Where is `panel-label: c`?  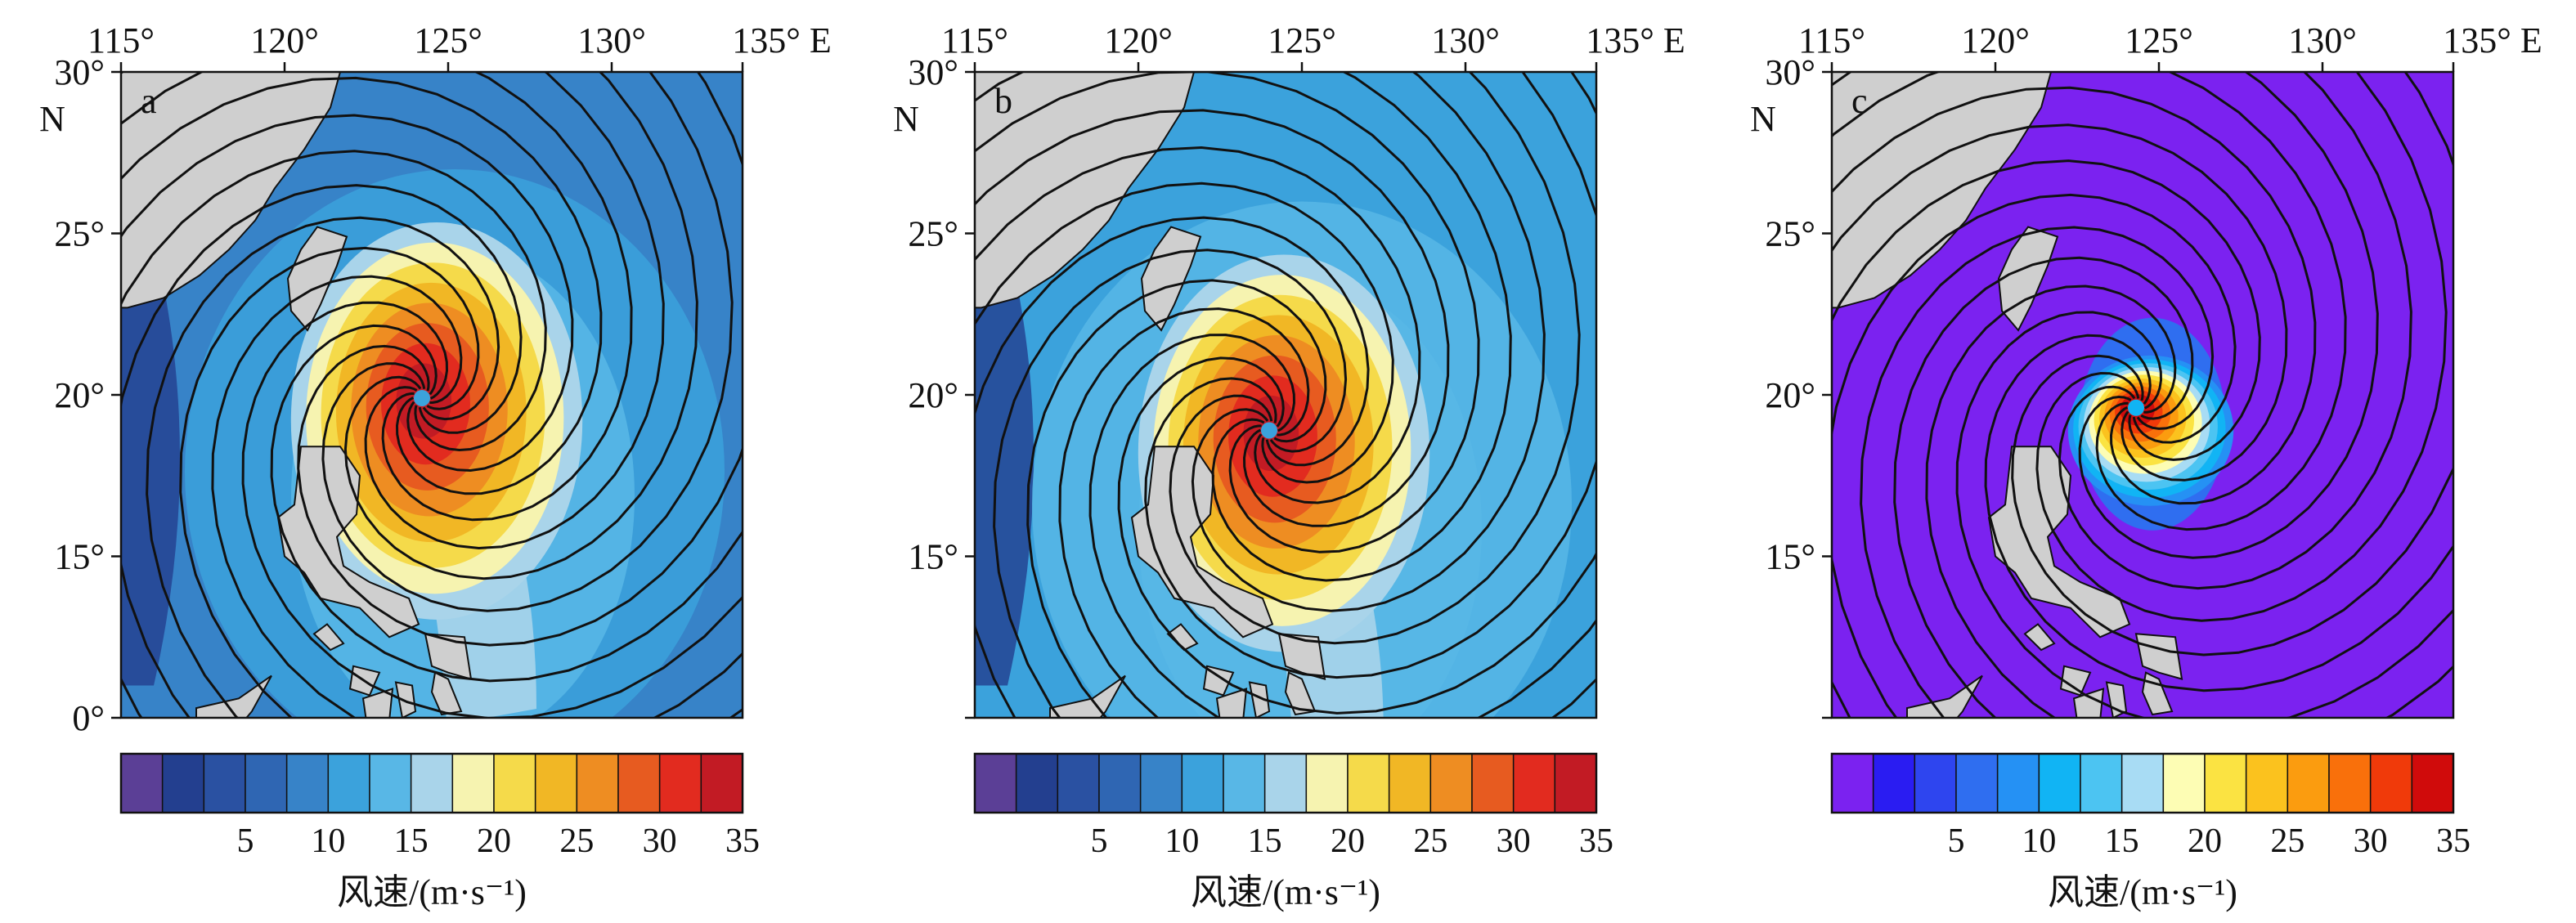 panel-label: c is located at coordinates (1859, 101).